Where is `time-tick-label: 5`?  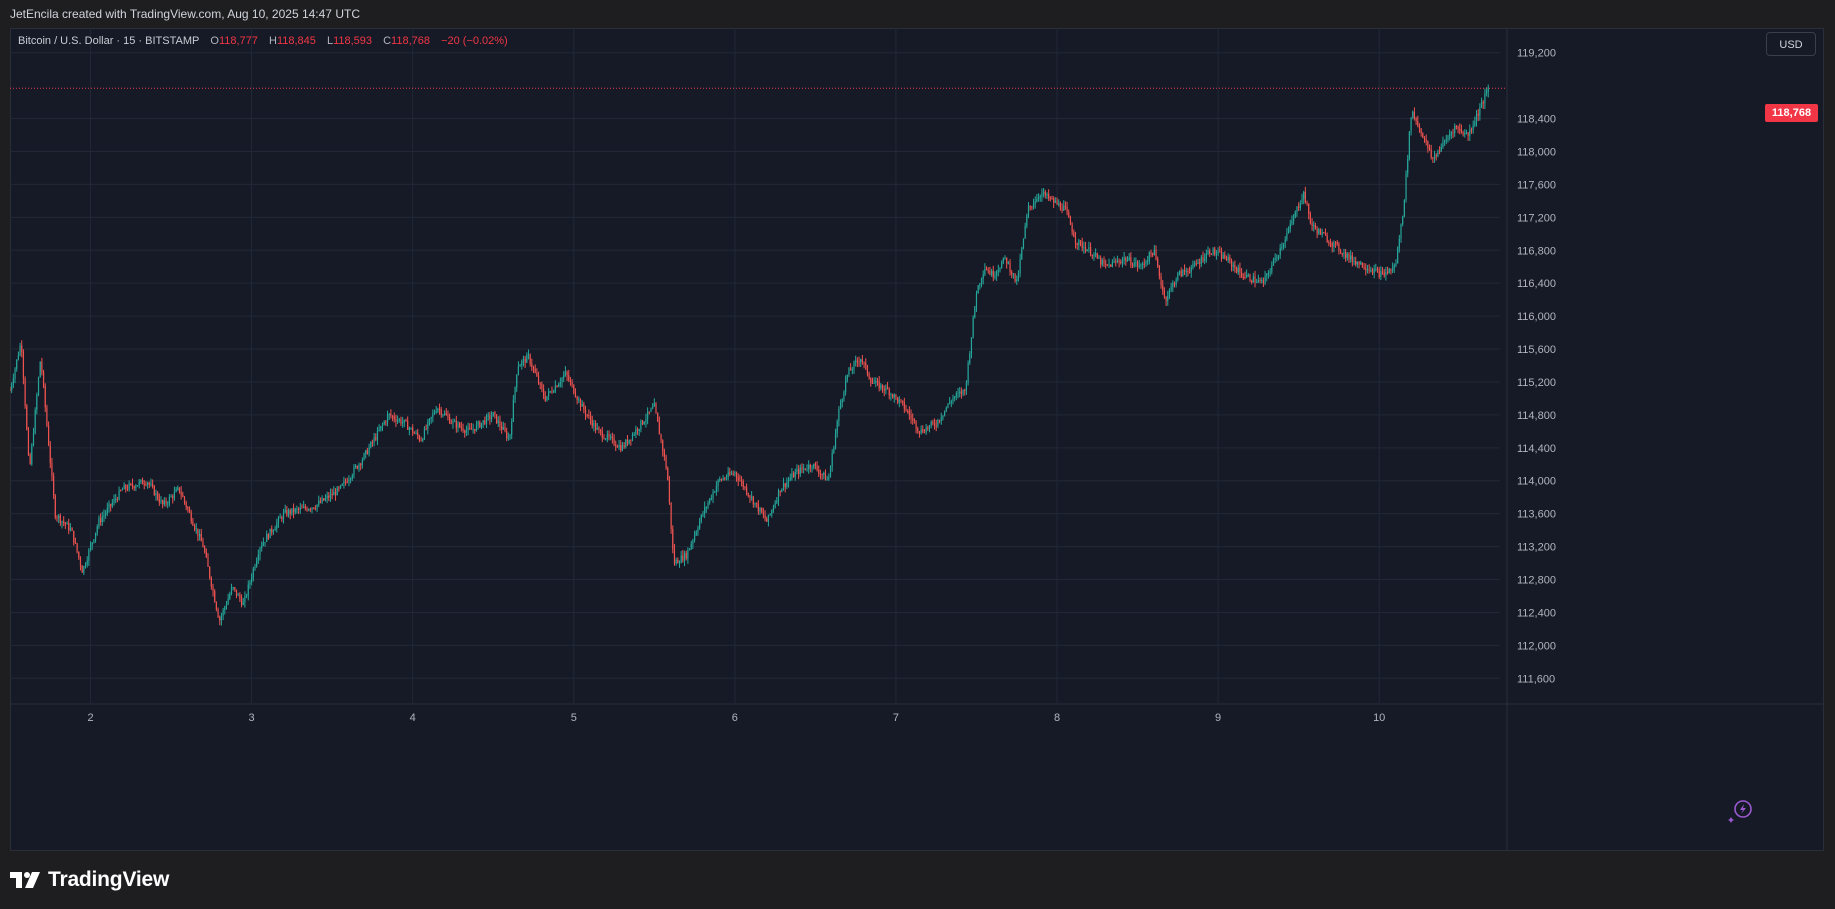
time-tick-label: 5 is located at coordinates (574, 718).